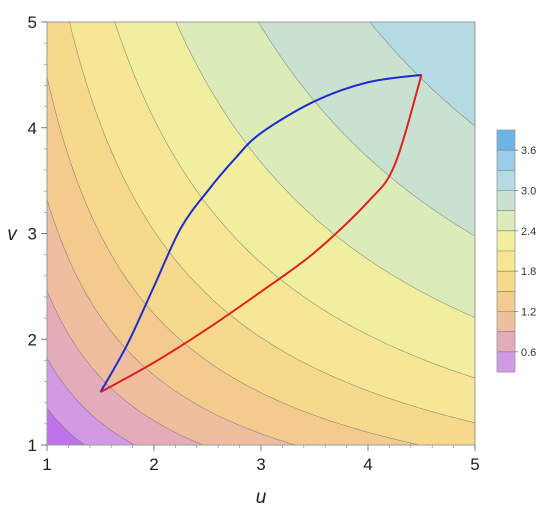 This screenshot has width=550, height=515. I want to click on y-tick-label: 5, so click(32, 22).